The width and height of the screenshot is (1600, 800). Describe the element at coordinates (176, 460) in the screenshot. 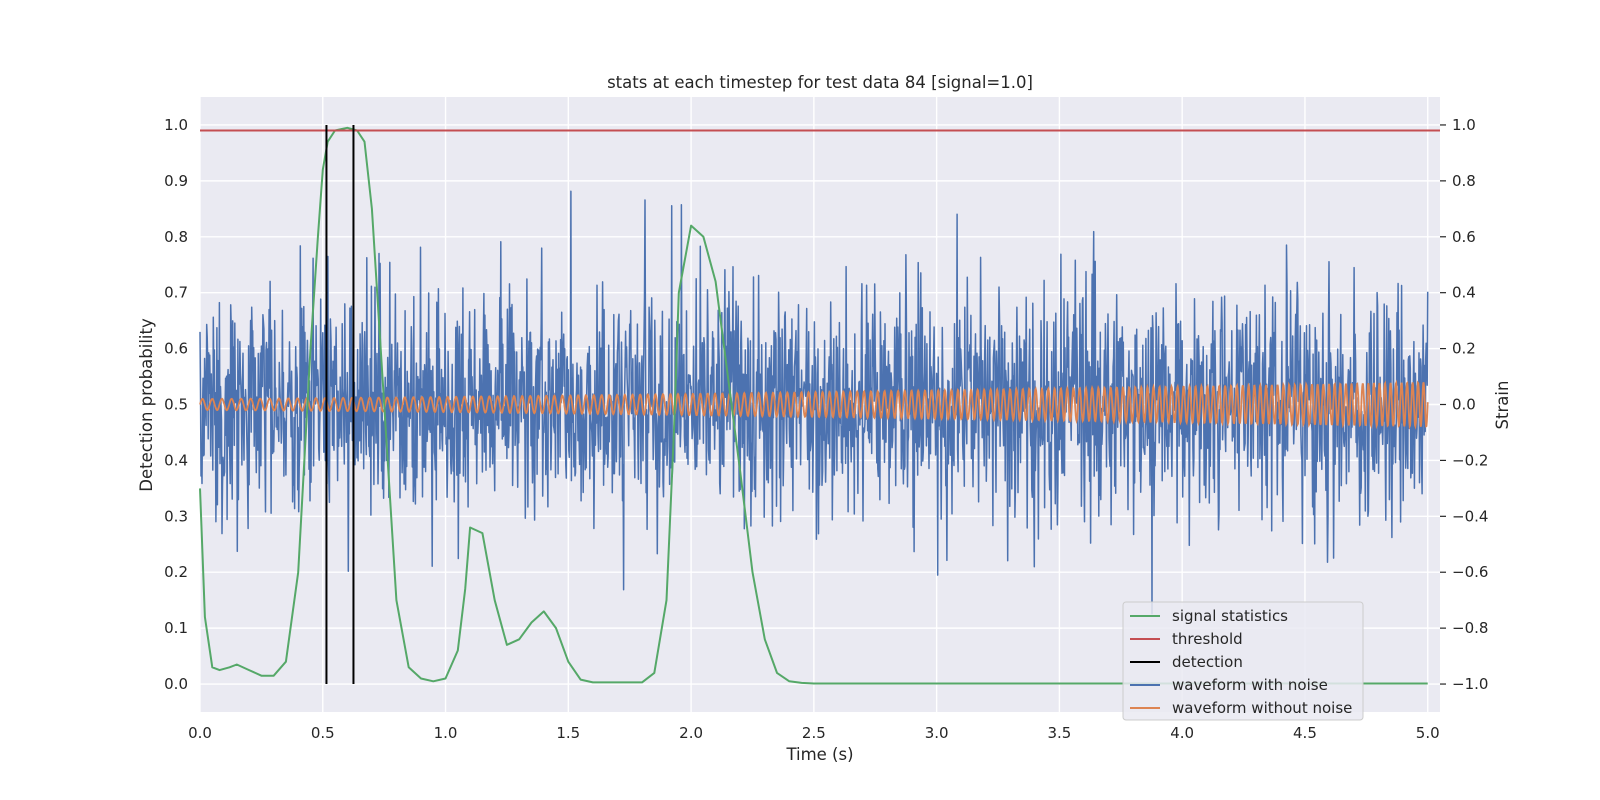

I see `y-tick-label: 0.4` at that location.